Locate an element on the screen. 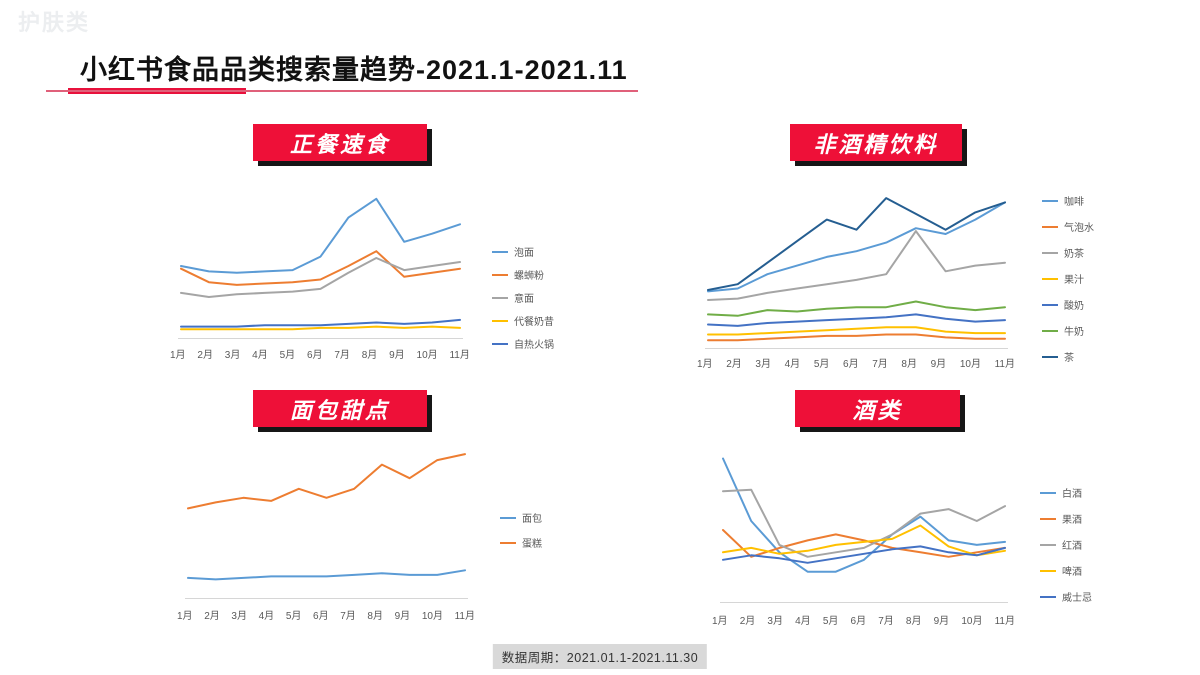 The image size is (1200, 675). legend-item-威士忌: 威士忌 is located at coordinates (1066, 596).